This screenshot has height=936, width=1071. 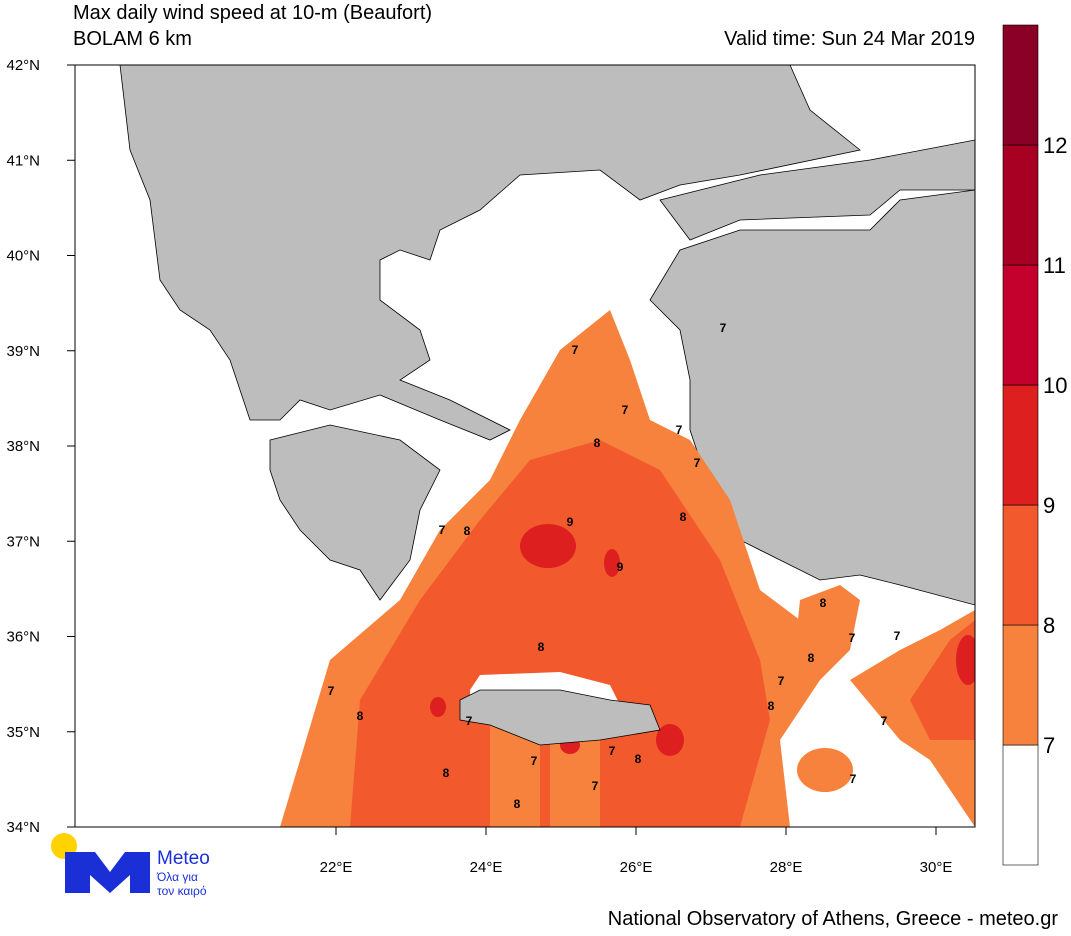 I want to click on valid-time: Valid time: Sun 24 Mar 2019, so click(x=849, y=39).